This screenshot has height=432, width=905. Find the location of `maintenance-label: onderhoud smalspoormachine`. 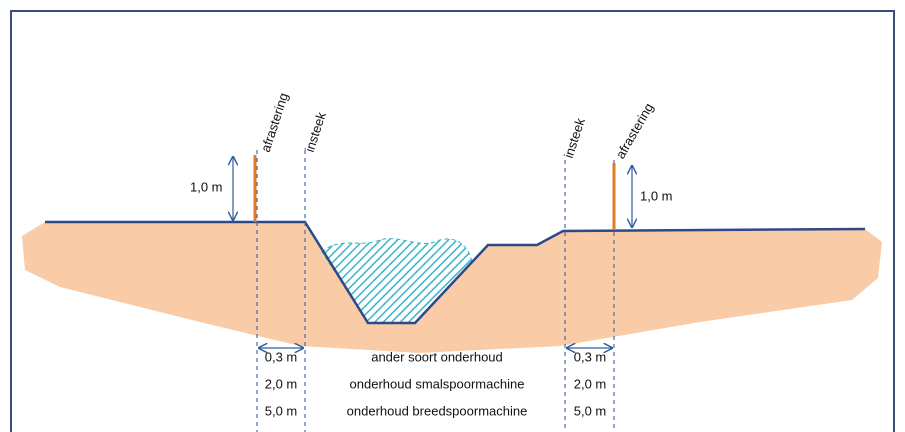

maintenance-label: onderhoud smalspoormachine is located at coordinates (437, 383).